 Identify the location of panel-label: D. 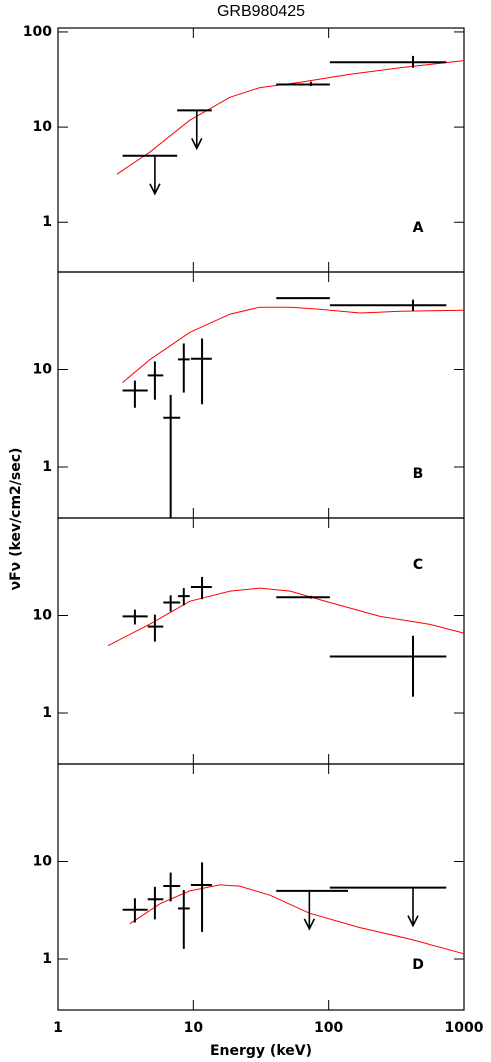
(418, 965).